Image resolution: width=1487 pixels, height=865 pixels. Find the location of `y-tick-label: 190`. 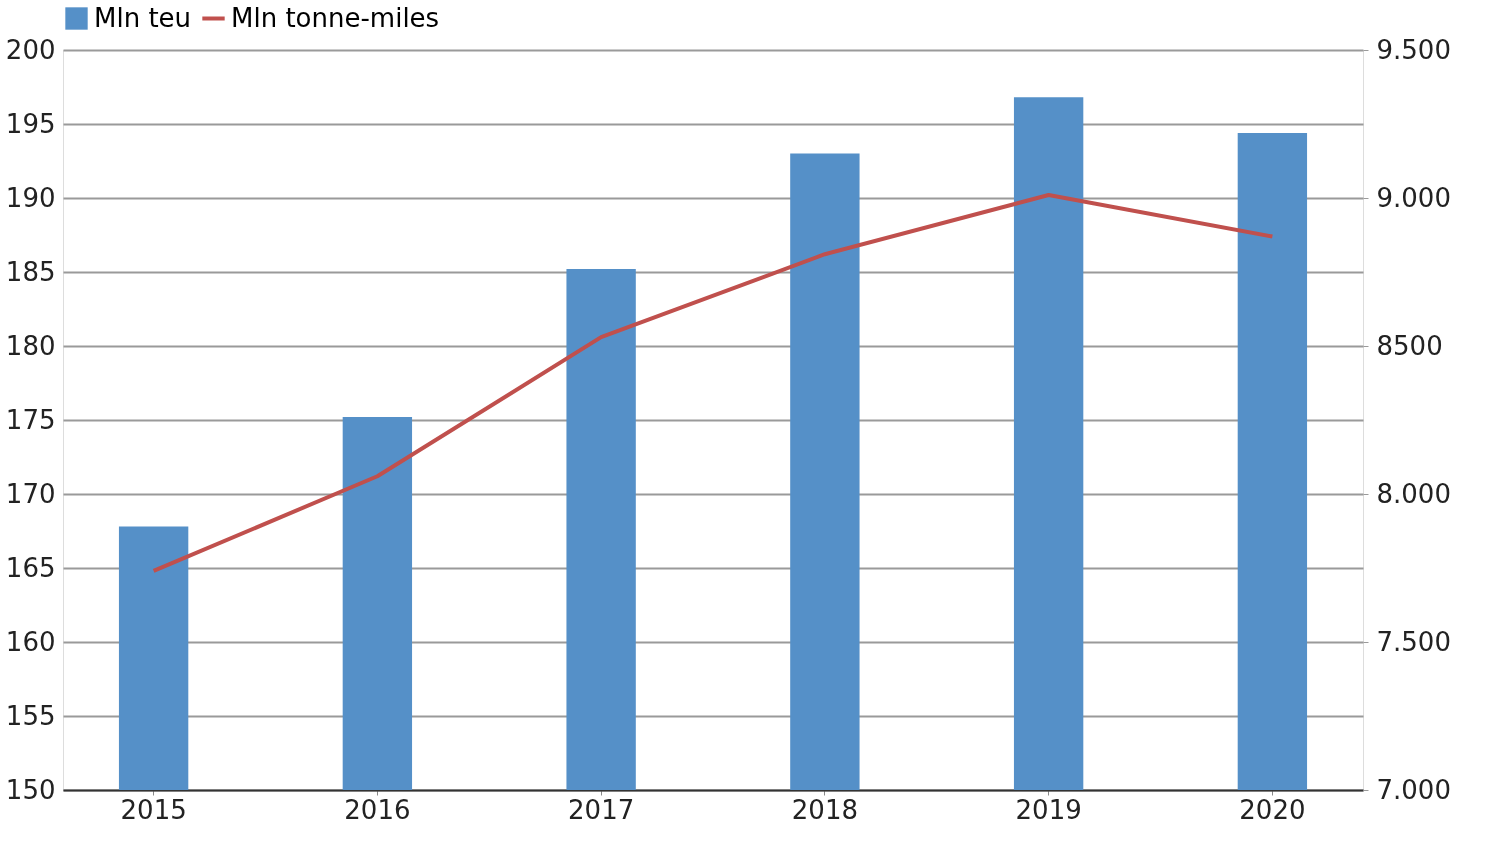

y-tick-label: 190 is located at coordinates (30, 197).